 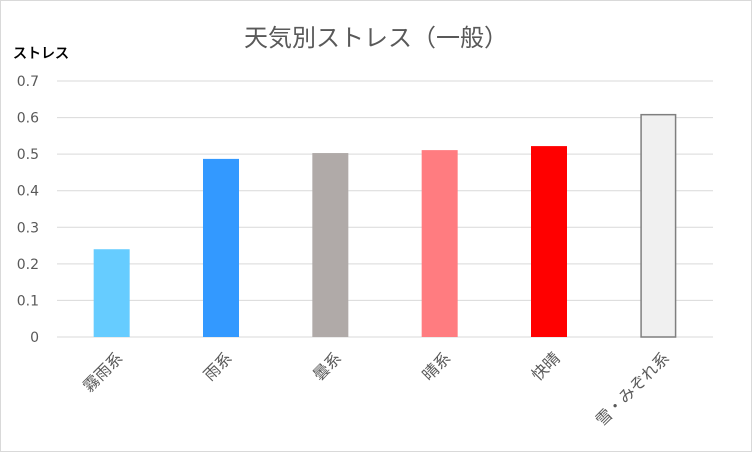 I want to click on y-tick-label: 0.3, so click(x=28, y=228).